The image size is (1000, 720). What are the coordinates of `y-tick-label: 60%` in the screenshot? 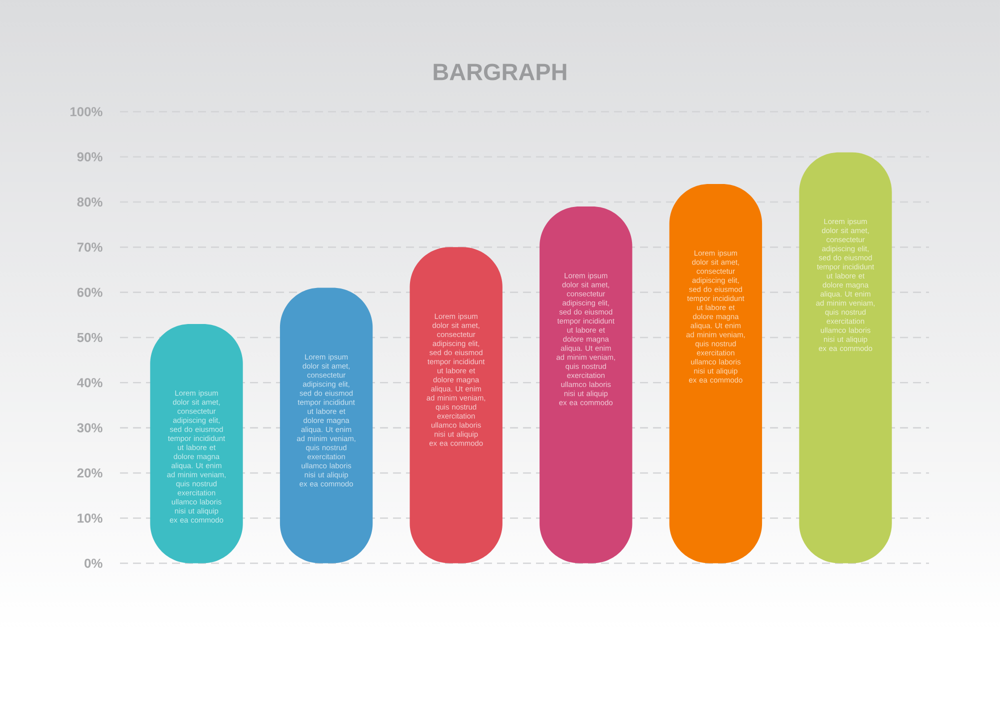 It's located at (89, 292).